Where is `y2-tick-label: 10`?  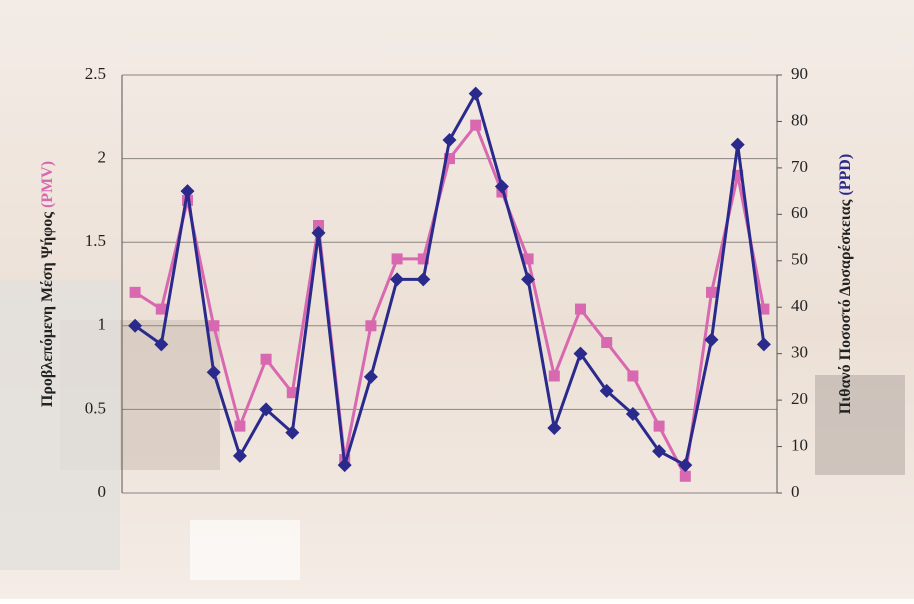
y2-tick-label: 10 is located at coordinates (799, 444).